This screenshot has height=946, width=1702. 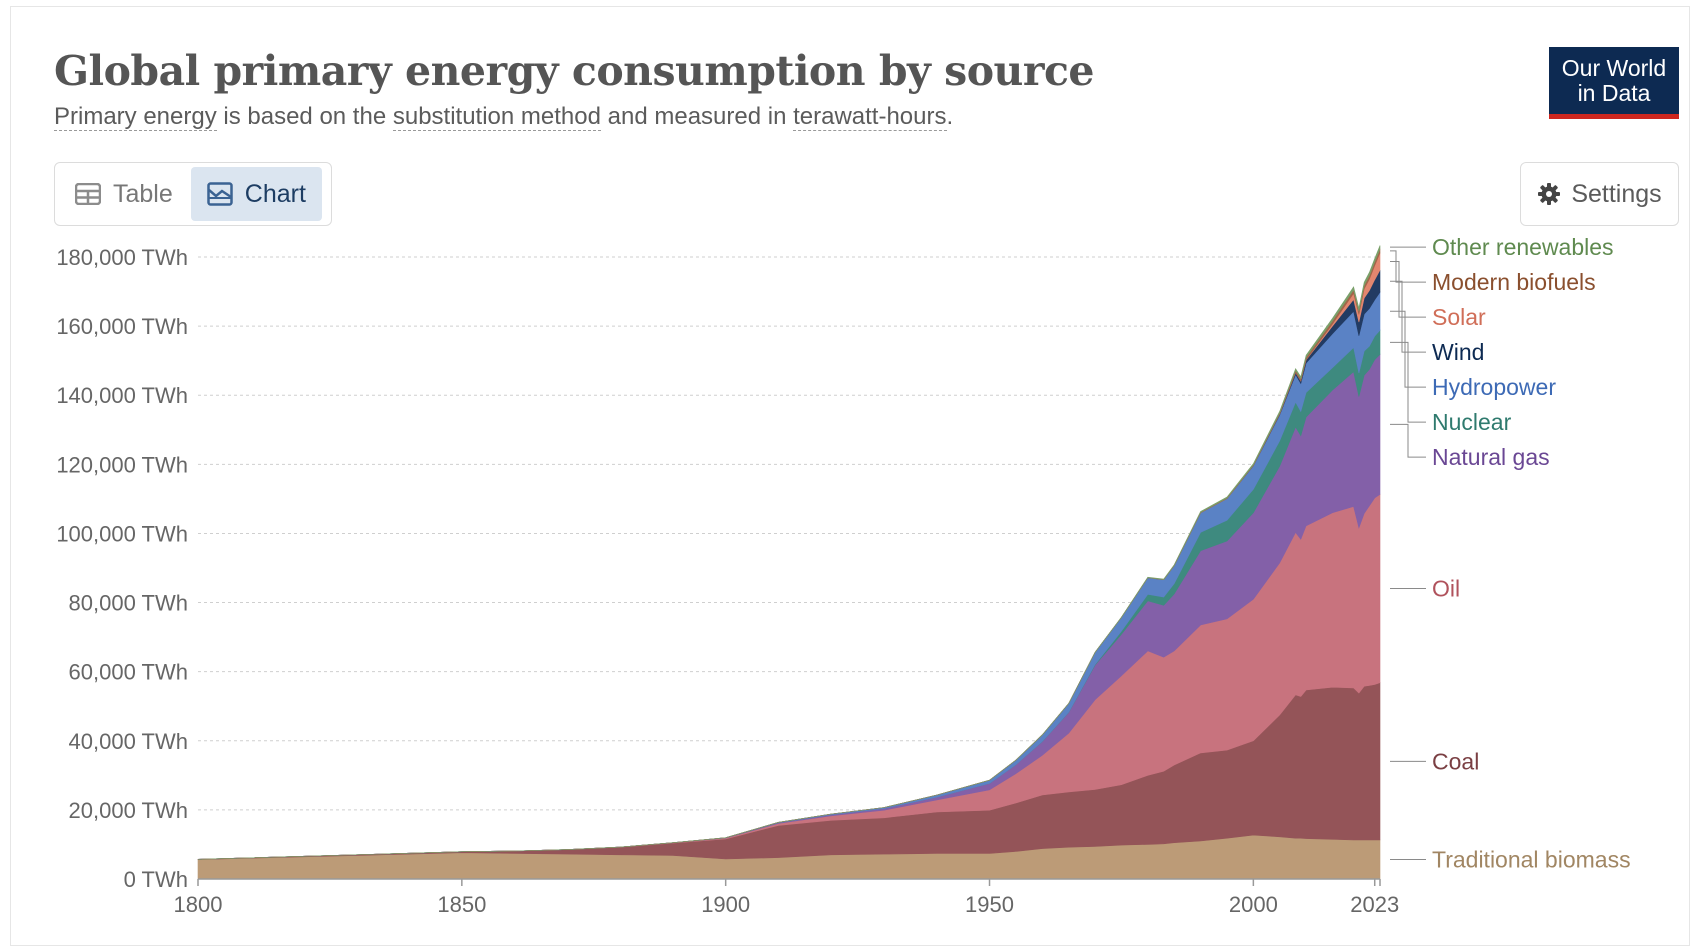 What do you see at coordinates (198, 904) in the screenshot?
I see `x-tick-label: 1800` at bounding box center [198, 904].